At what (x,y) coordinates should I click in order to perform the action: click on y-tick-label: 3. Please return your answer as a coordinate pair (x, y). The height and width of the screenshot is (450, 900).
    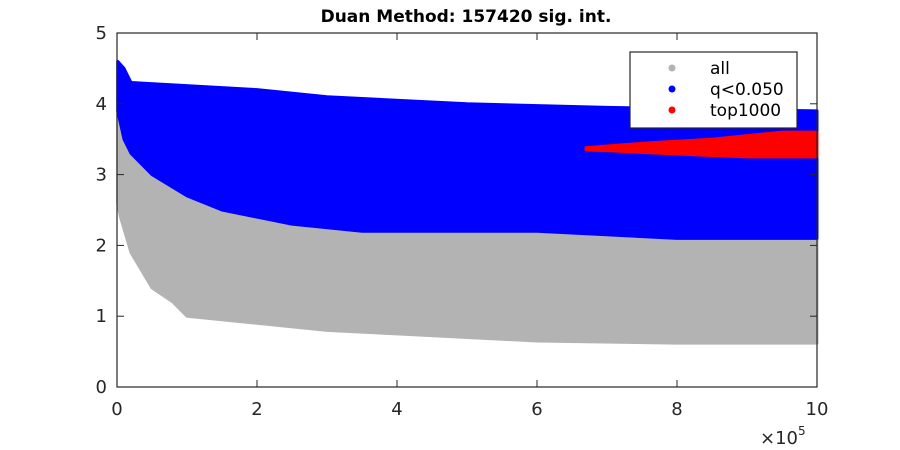
    Looking at the image, I should click on (101, 175).